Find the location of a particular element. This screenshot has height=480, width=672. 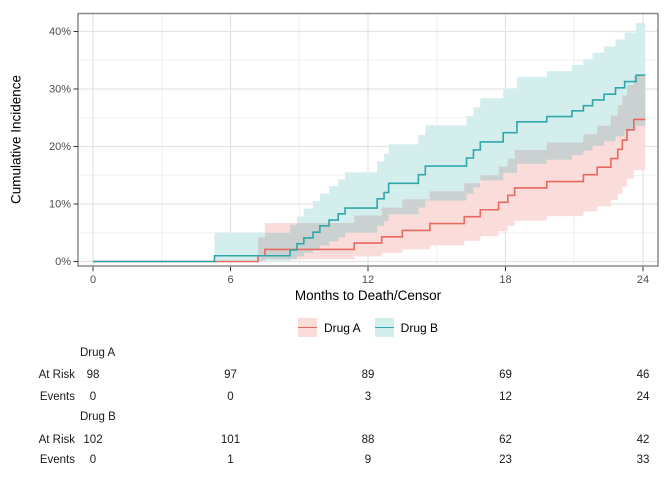

drug-a-legend-line-icon is located at coordinates (307, 327).